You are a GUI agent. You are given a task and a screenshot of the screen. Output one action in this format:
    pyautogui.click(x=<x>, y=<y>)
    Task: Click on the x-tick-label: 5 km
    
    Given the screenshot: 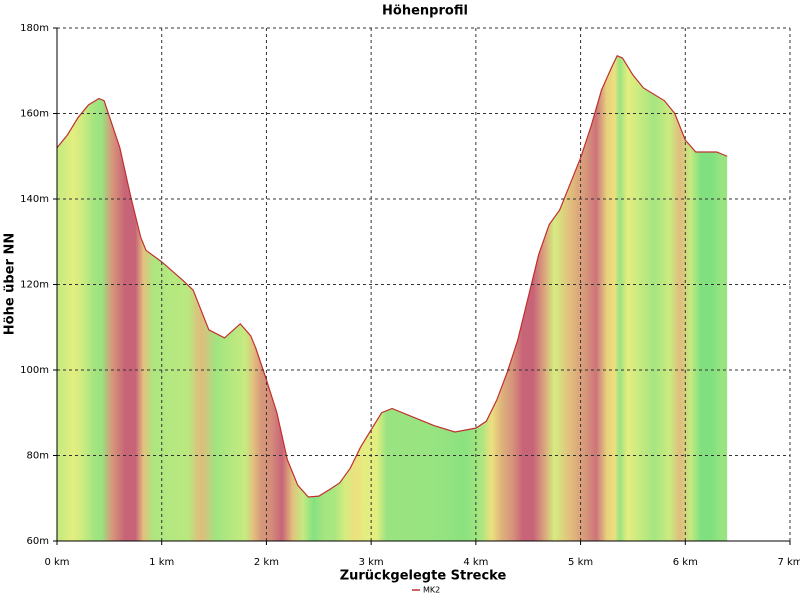 What is the action you would take?
    pyautogui.click(x=580, y=562)
    